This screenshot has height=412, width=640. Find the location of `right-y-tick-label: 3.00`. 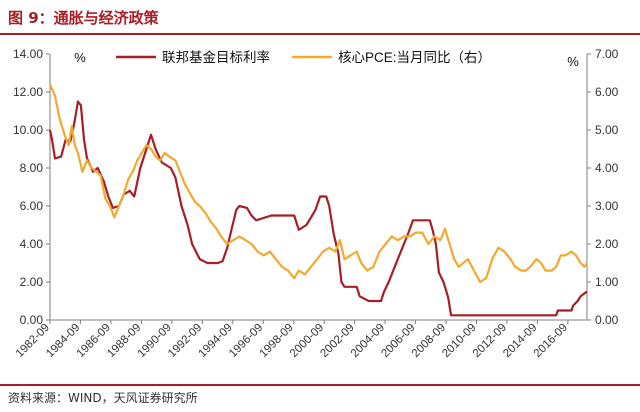

right-y-tick-label: 3.00 is located at coordinates (607, 206).